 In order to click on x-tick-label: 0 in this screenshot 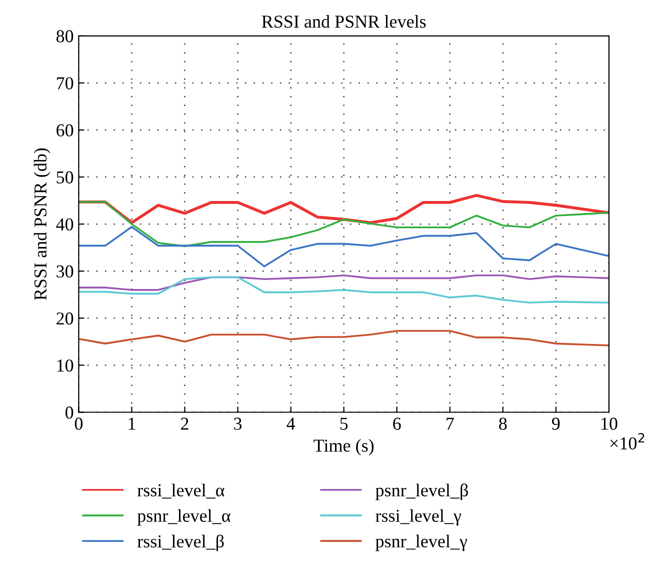, I will do `click(78, 424)`.